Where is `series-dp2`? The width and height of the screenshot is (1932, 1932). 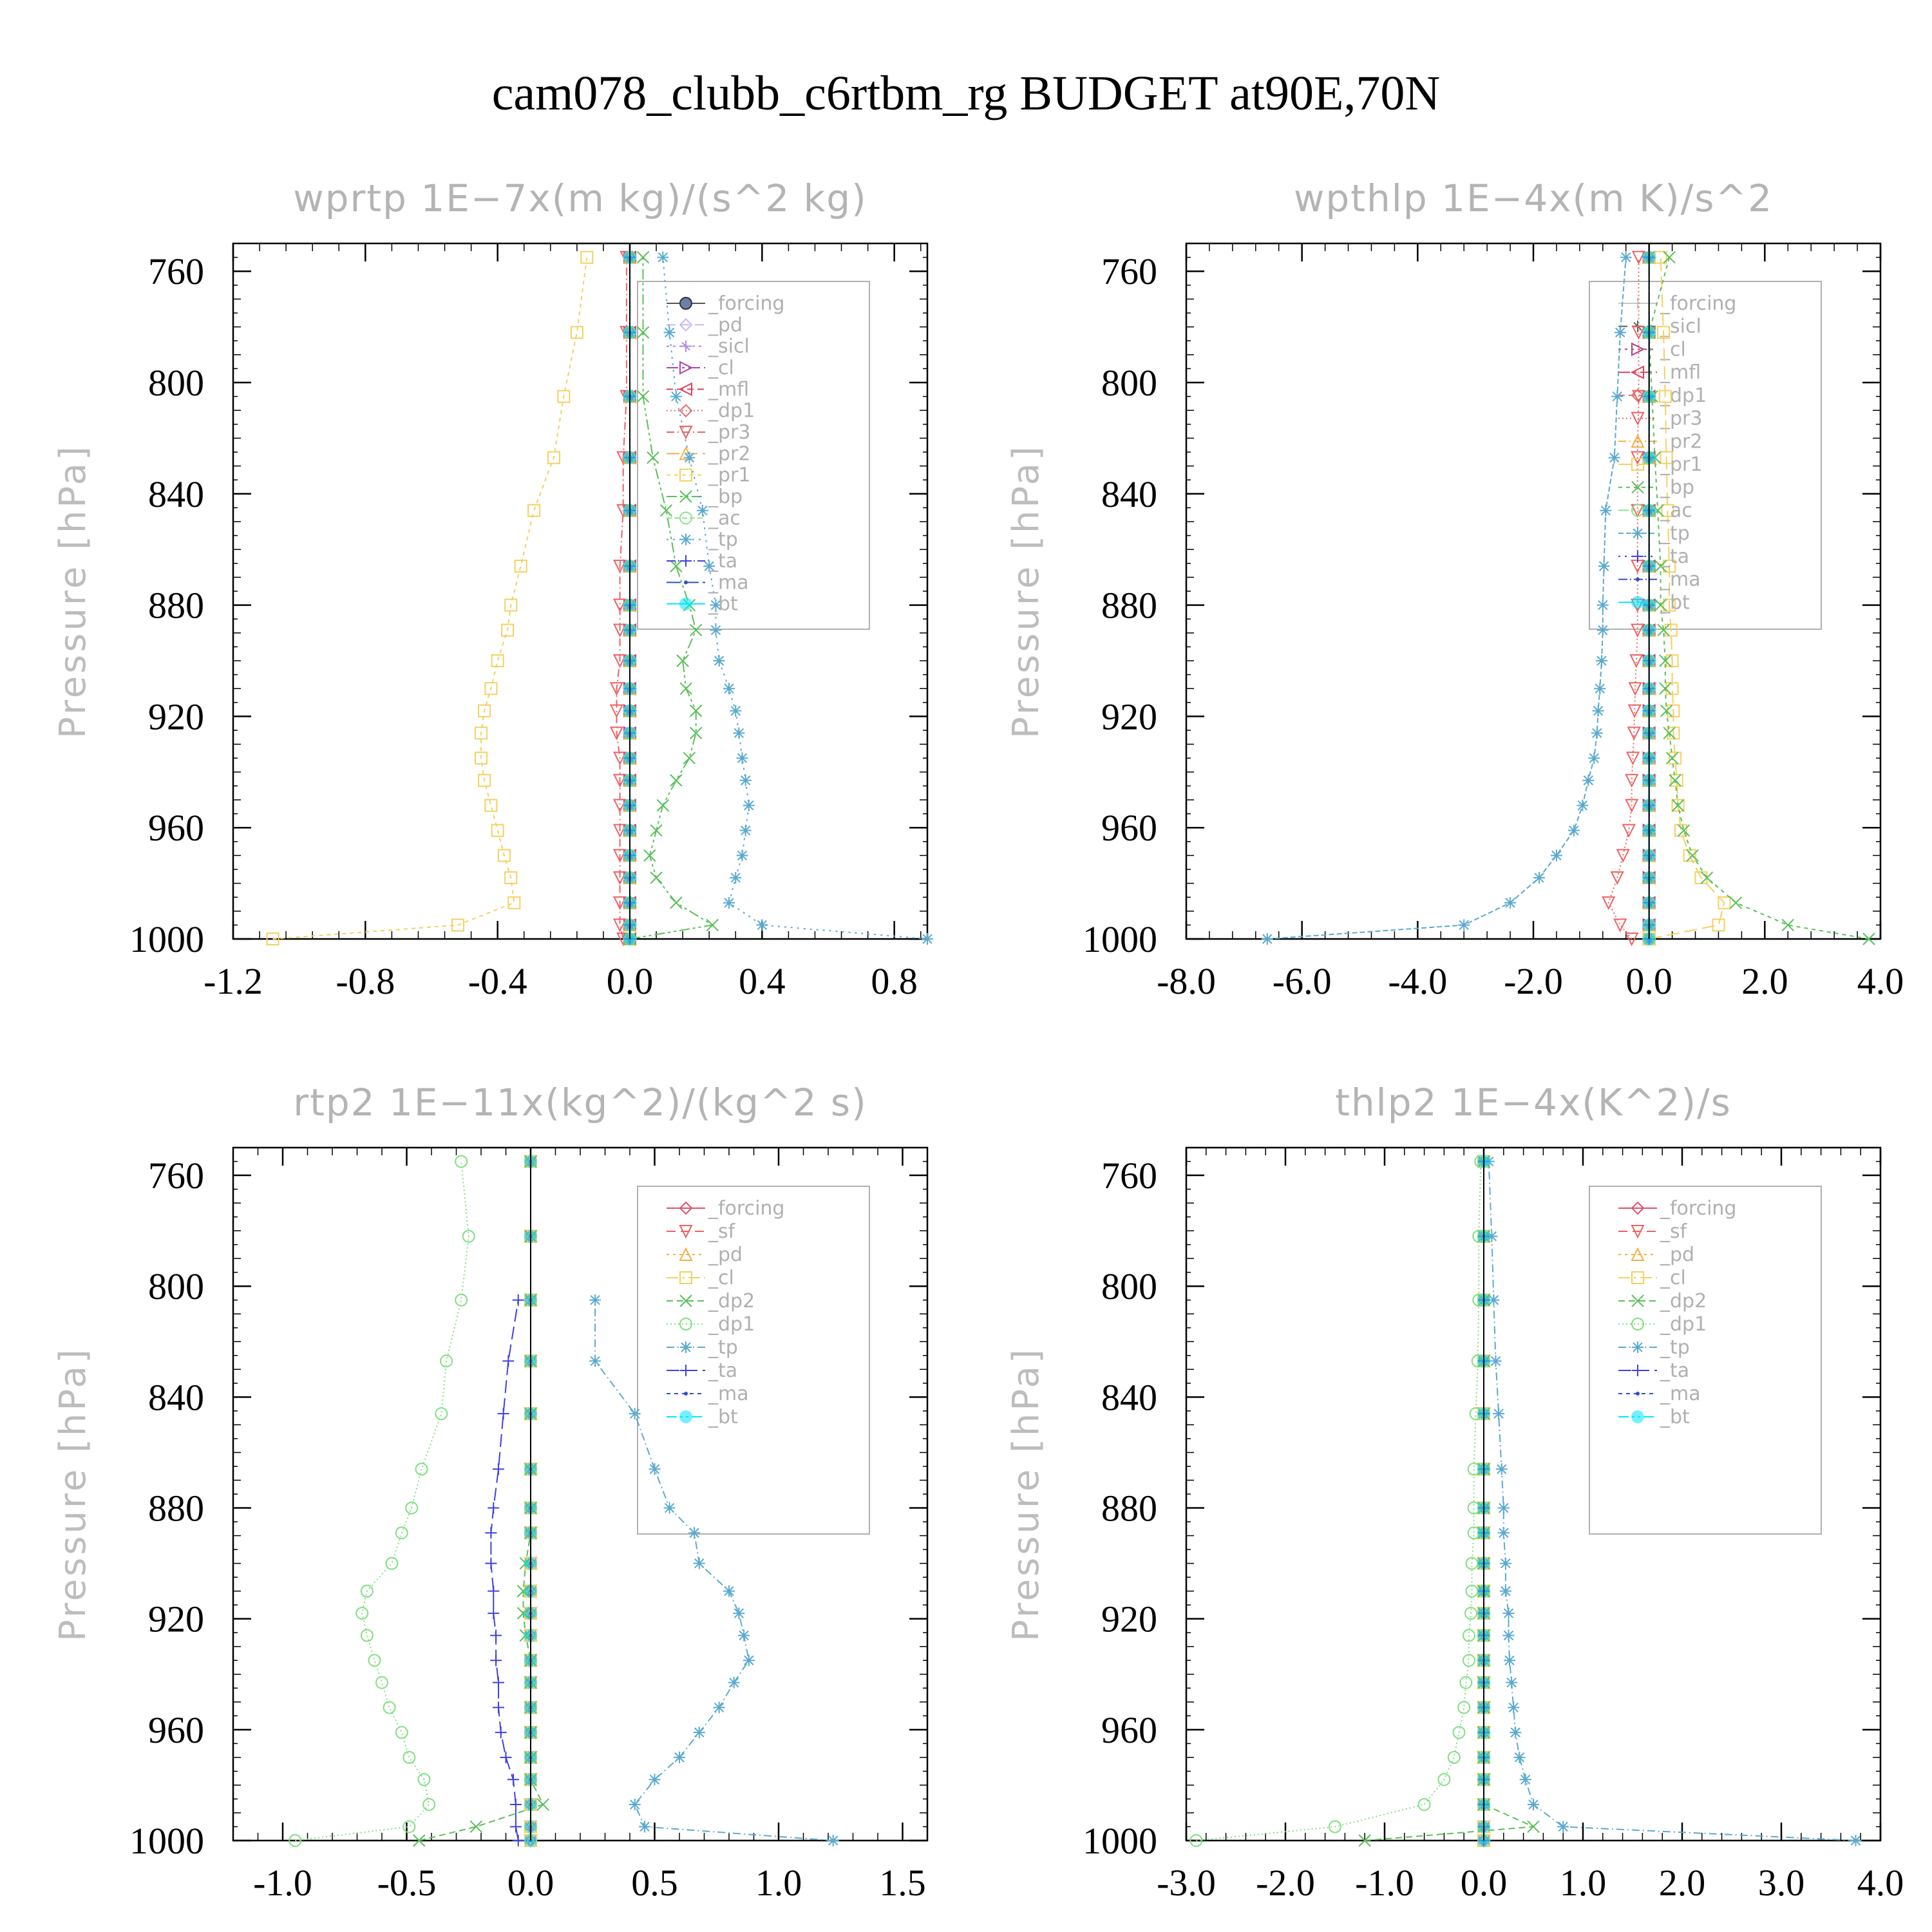 series-dp2 is located at coordinates (1449, 1501).